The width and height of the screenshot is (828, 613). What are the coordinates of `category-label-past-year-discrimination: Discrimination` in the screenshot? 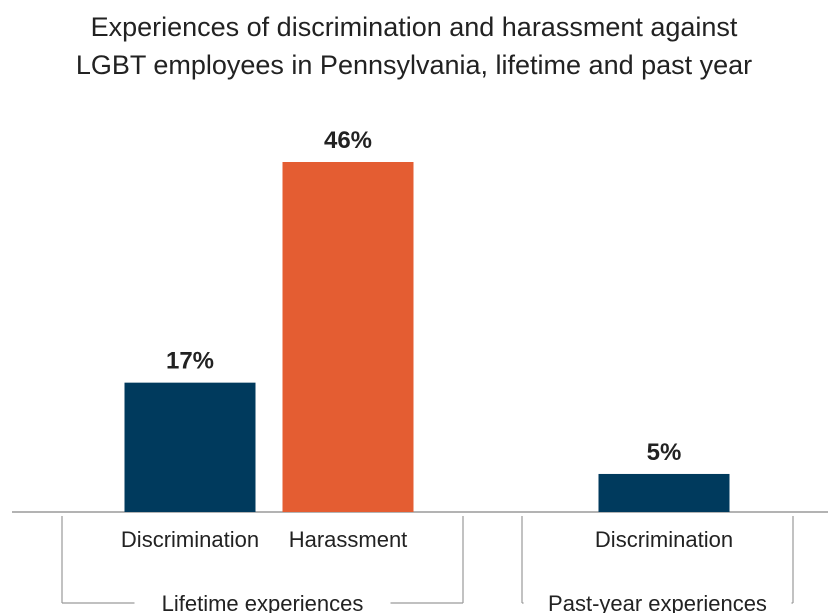 It's located at (664, 539).